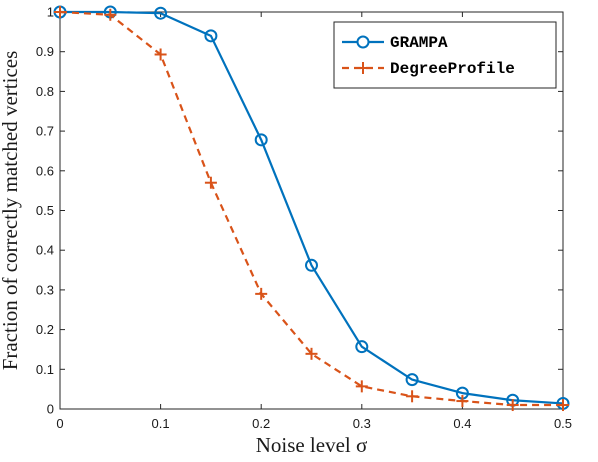 Image resolution: width=598 pixels, height=462 pixels. I want to click on x-tick-label: 0.3, so click(362, 423).